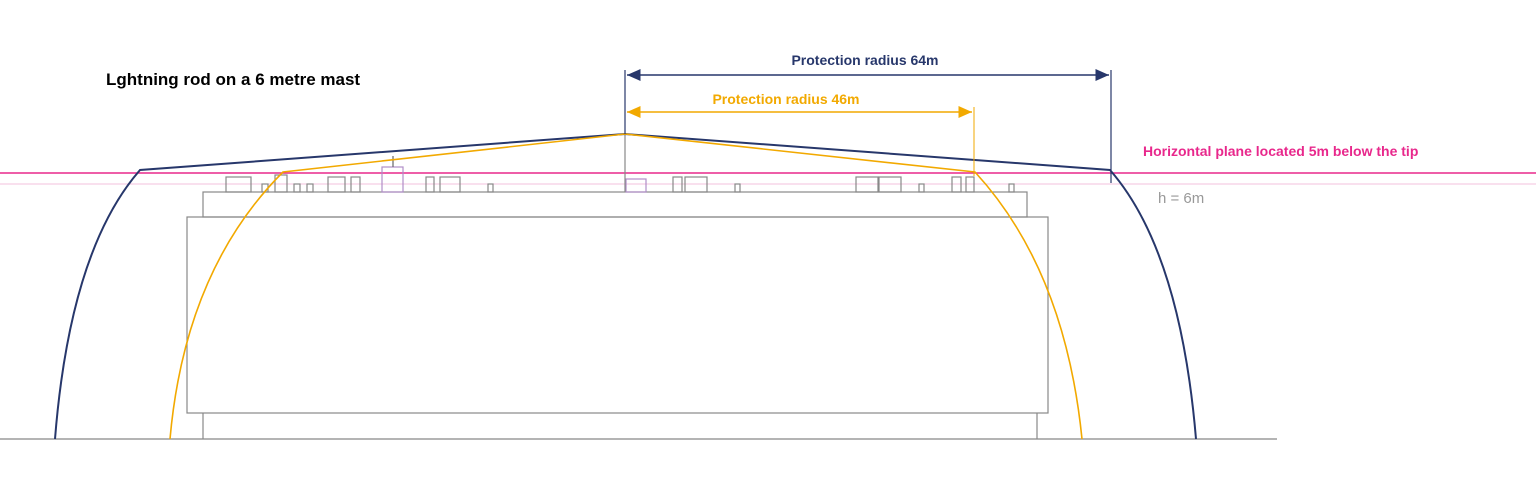  I want to click on title: Lghtning rod on a 6 metre mast, so click(233, 79).